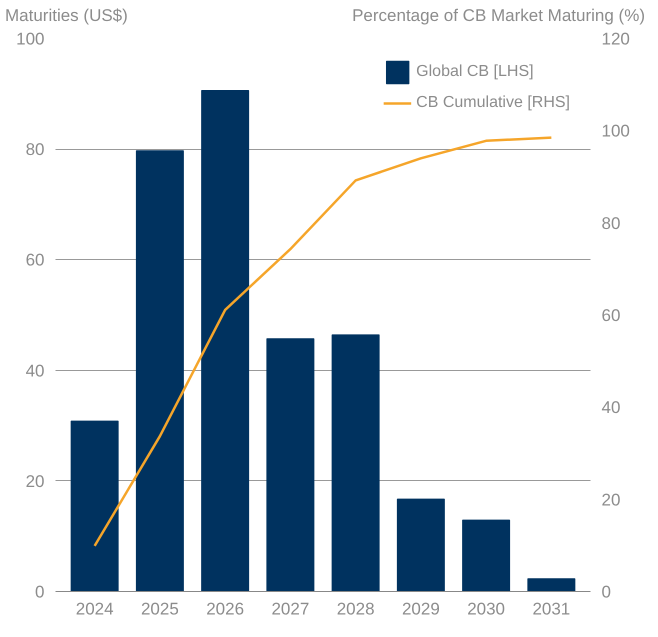  What do you see at coordinates (355, 609) in the screenshot?
I see `x-tick-label: 2028` at bounding box center [355, 609].